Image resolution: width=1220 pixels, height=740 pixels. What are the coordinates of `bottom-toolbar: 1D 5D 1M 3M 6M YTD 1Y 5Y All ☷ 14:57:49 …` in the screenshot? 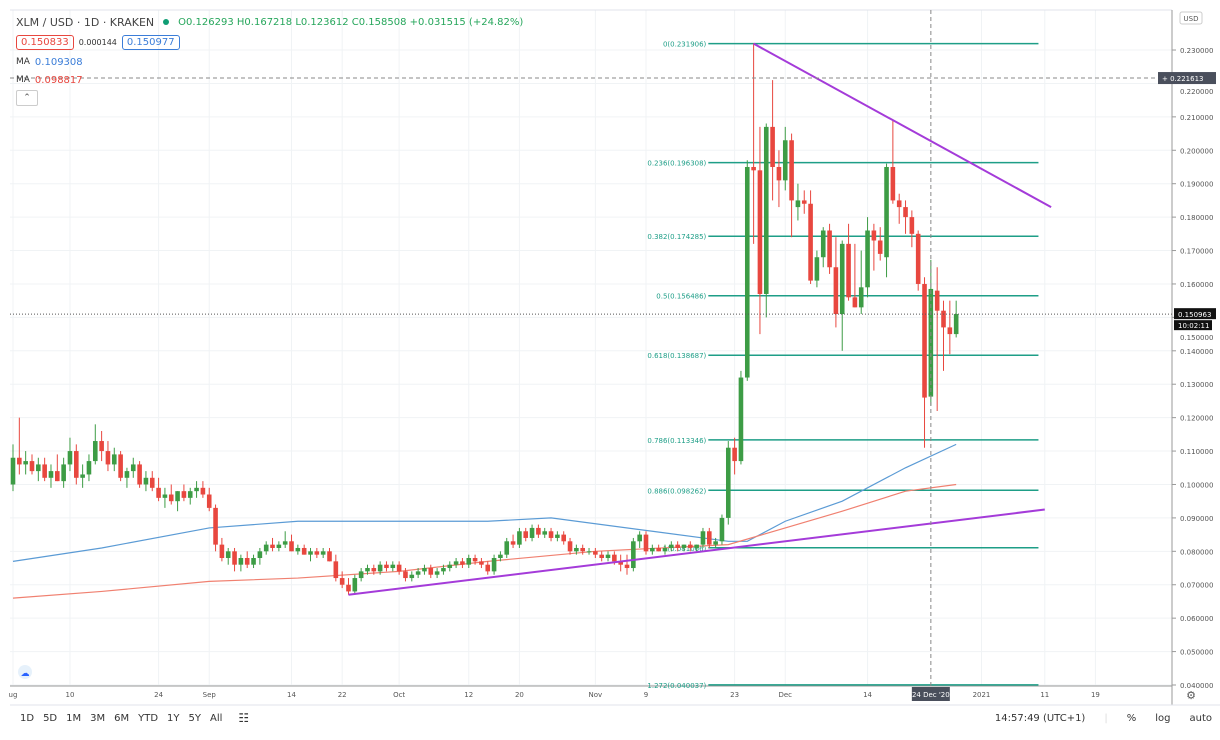 It's located at (616, 718).